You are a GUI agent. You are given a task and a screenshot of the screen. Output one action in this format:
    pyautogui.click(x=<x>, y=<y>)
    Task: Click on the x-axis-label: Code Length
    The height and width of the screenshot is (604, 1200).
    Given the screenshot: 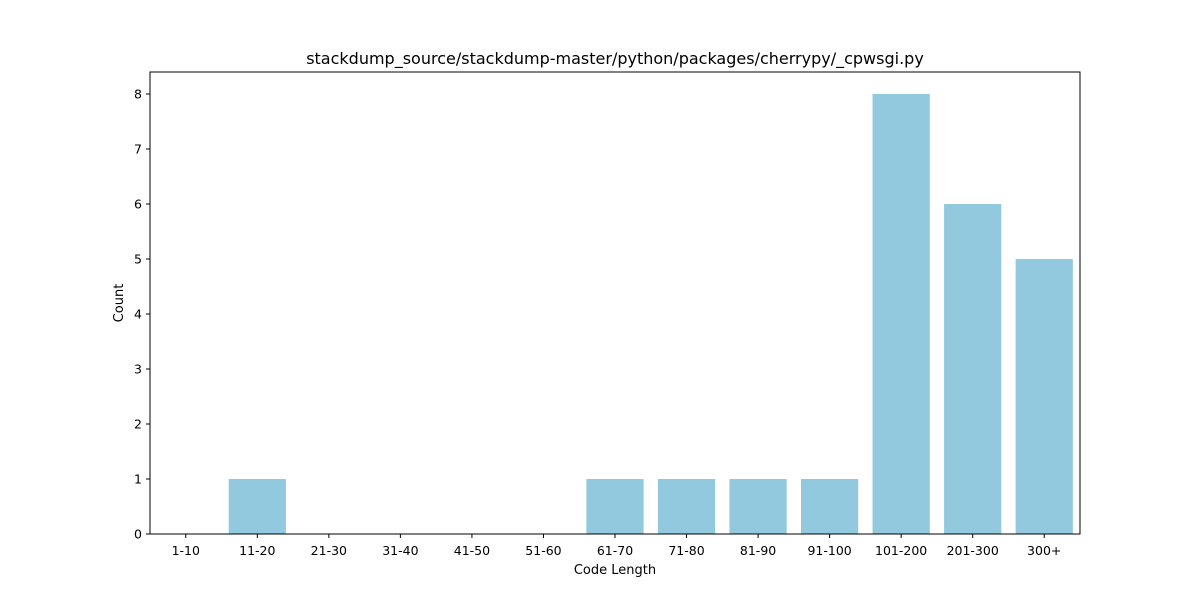 What is the action you would take?
    pyautogui.click(x=615, y=570)
    